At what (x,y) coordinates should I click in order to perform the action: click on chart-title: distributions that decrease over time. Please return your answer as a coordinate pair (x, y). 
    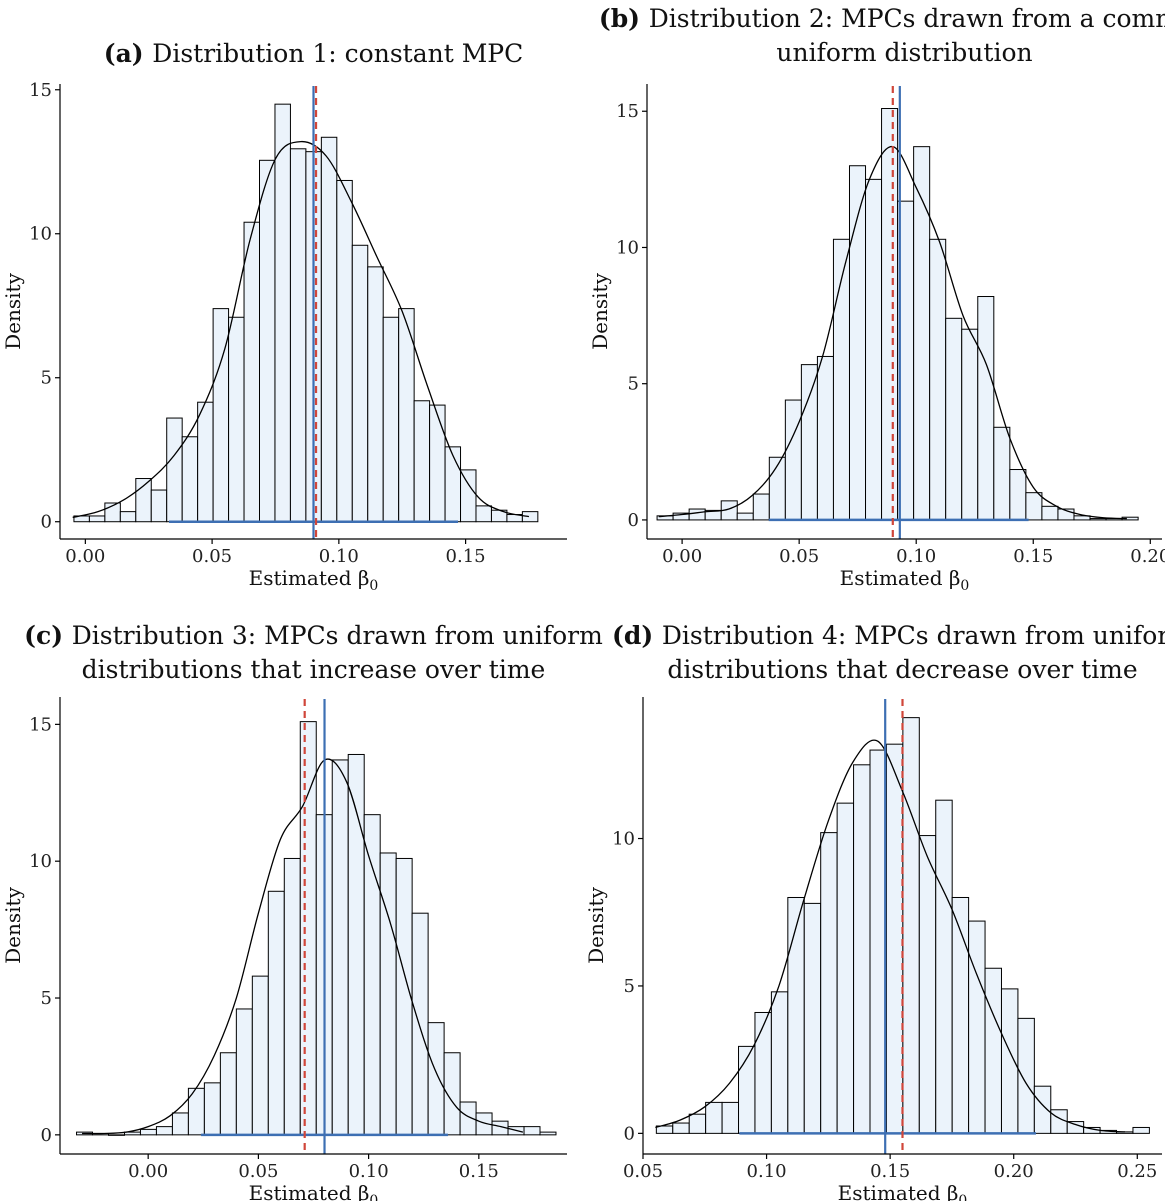
    Looking at the image, I should click on (902, 669).